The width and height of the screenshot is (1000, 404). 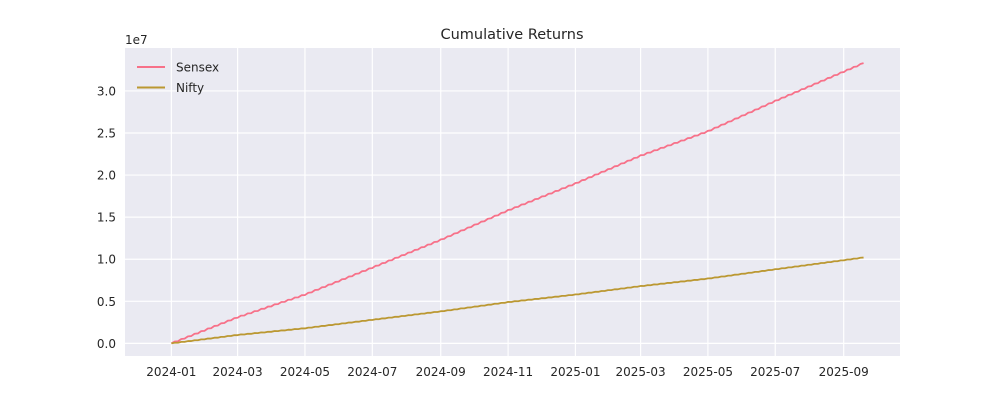 I want to click on y-tick-label: 1.5, so click(x=106, y=218).